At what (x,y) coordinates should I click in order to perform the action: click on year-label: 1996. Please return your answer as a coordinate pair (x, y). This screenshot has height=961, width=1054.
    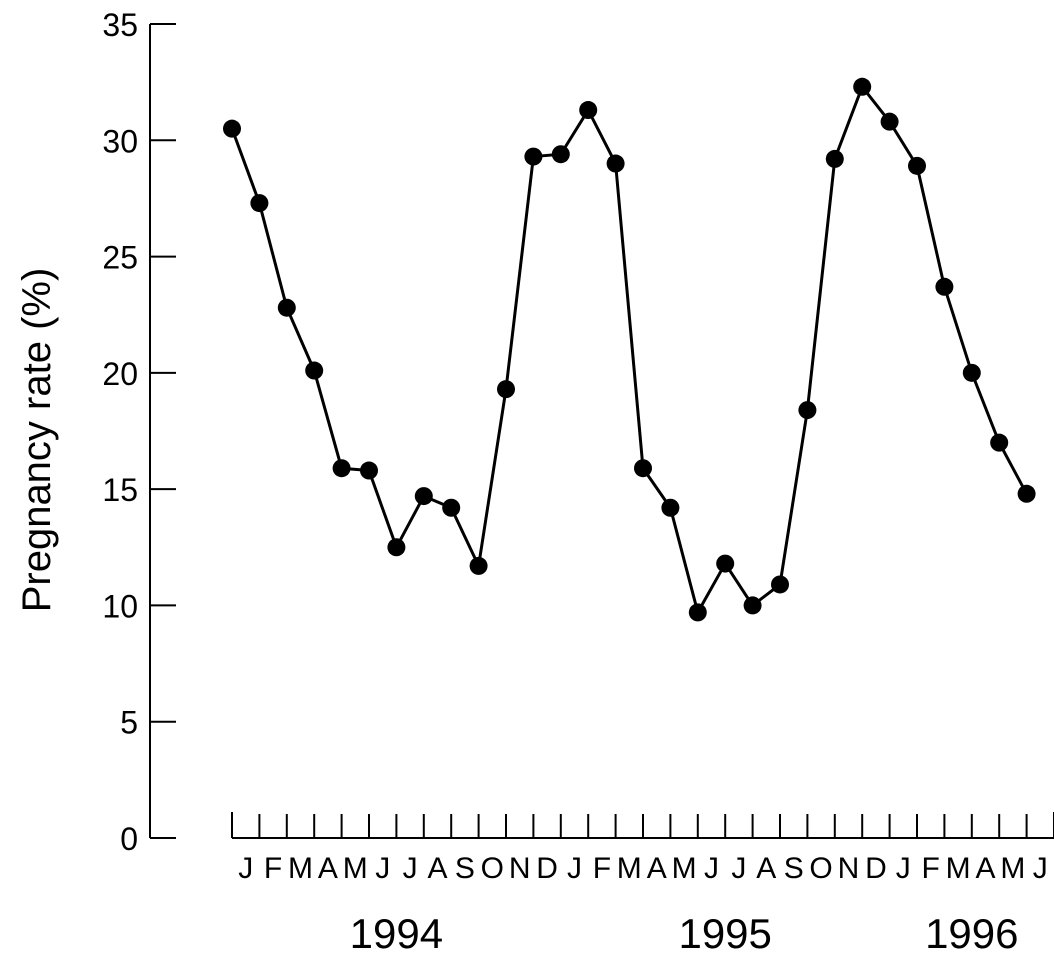
    Looking at the image, I should click on (971, 933).